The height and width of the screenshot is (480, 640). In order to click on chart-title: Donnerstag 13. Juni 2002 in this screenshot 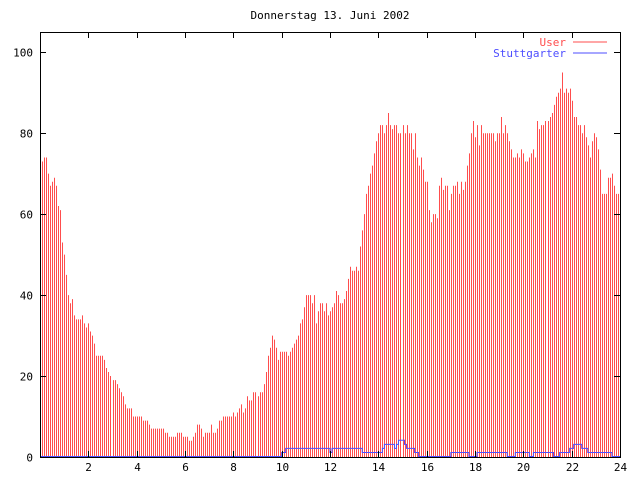, I will do `click(330, 15)`.